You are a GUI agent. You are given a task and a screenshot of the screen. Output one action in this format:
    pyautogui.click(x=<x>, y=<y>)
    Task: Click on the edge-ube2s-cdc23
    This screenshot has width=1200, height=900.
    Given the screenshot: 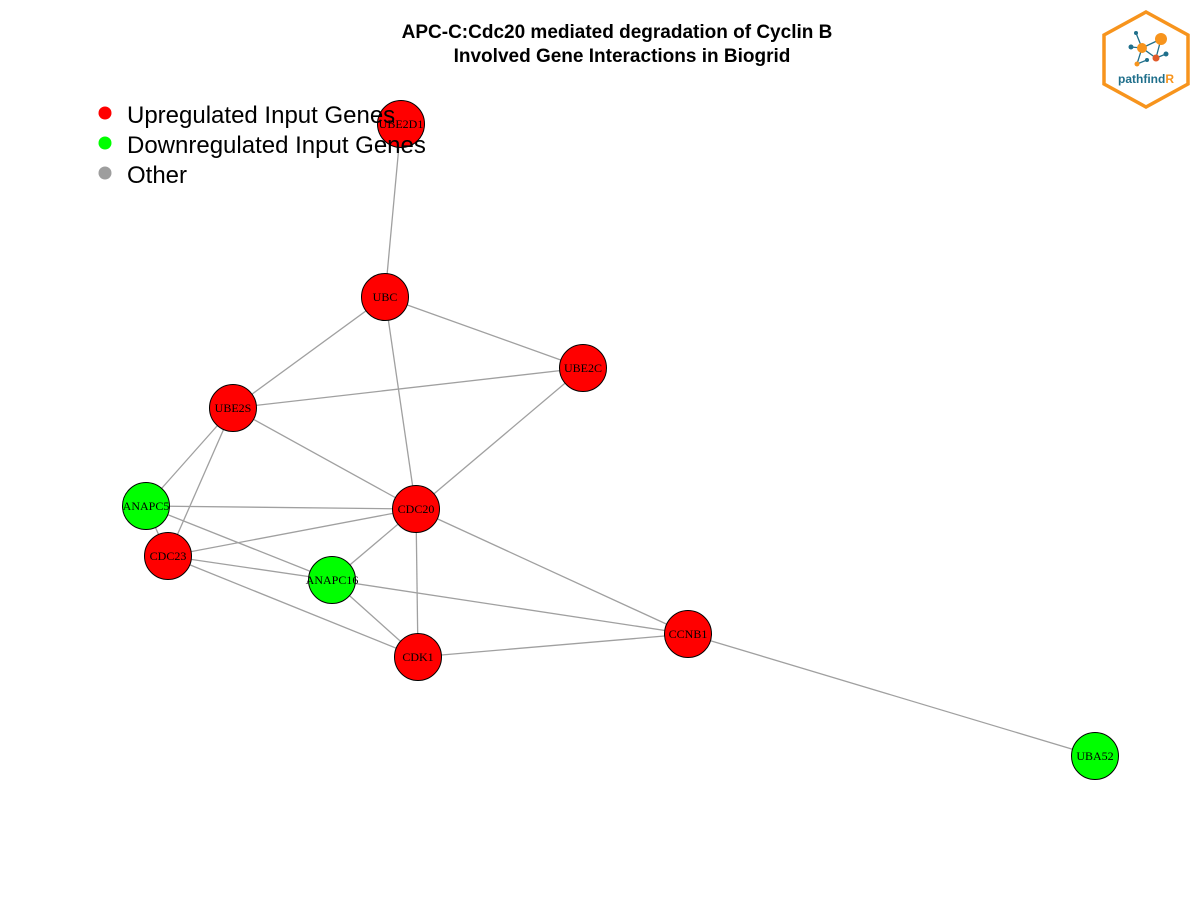 What is the action you would take?
    pyautogui.click(x=200, y=482)
    